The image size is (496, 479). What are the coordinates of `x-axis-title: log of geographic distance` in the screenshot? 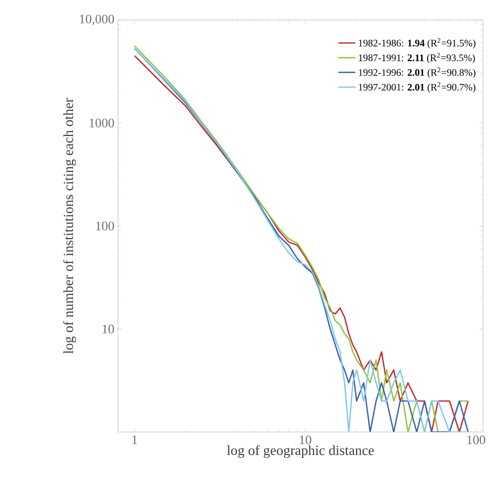 It's located at (300, 451).